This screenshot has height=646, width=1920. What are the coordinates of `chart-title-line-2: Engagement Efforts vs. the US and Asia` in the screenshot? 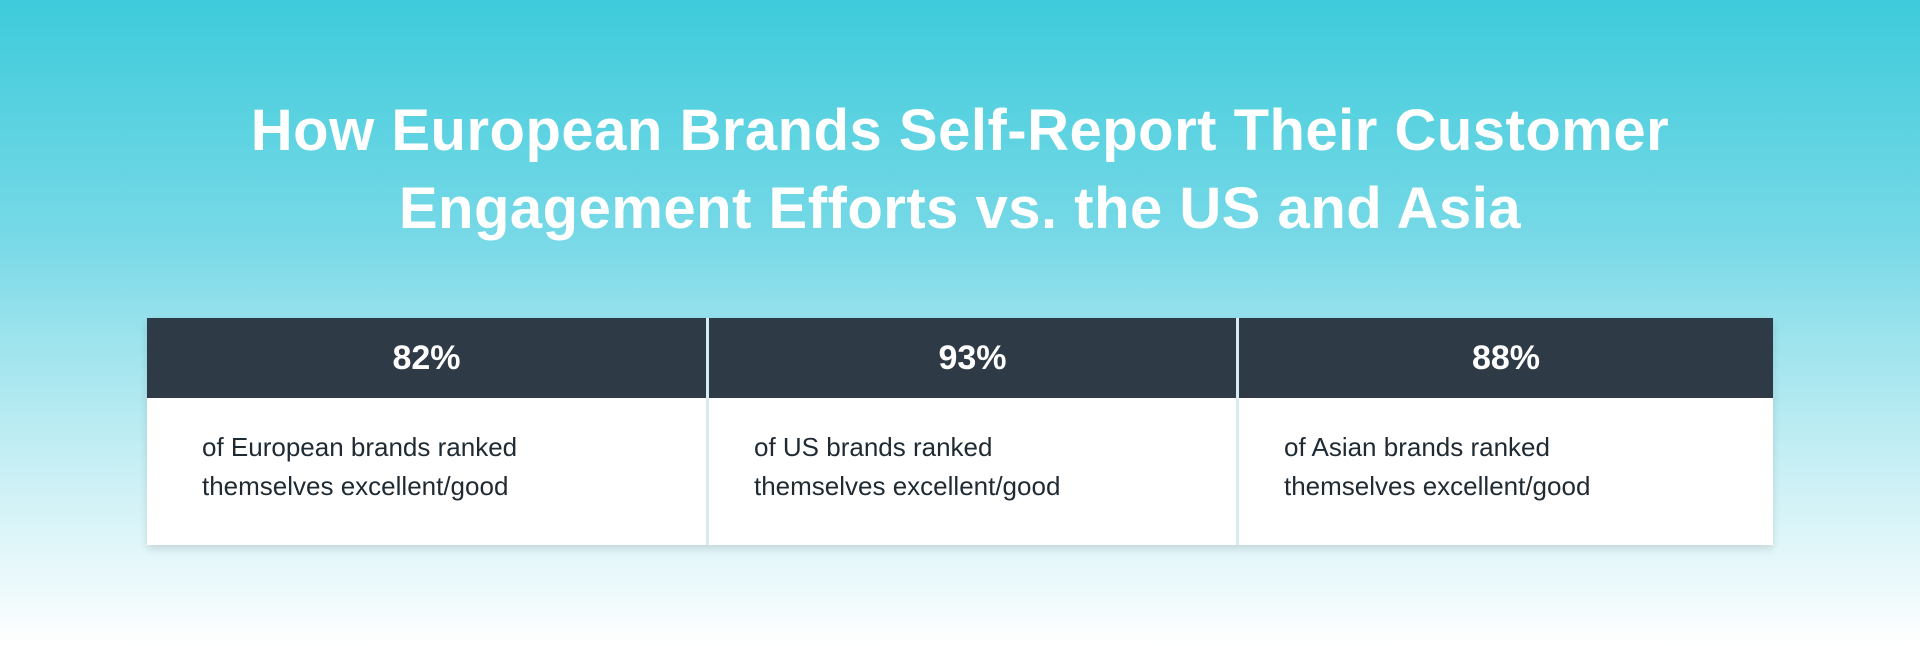 It's located at (960, 208).